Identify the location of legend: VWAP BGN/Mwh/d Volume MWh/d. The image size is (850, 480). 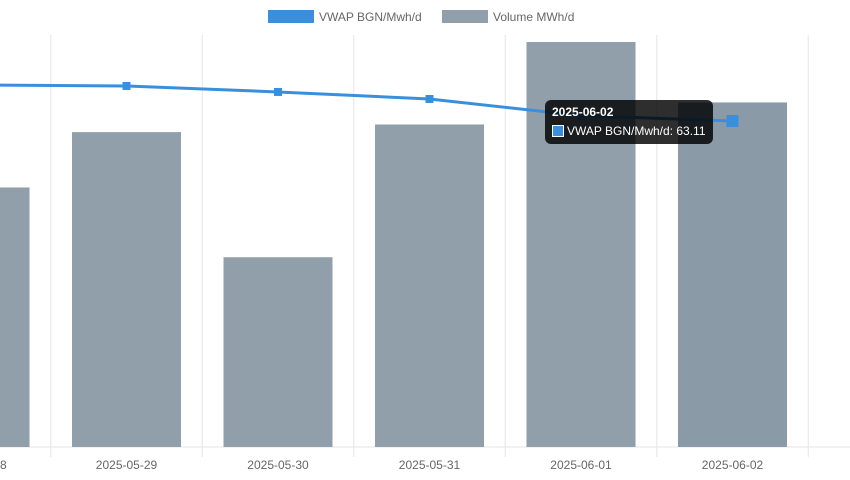
(421, 17).